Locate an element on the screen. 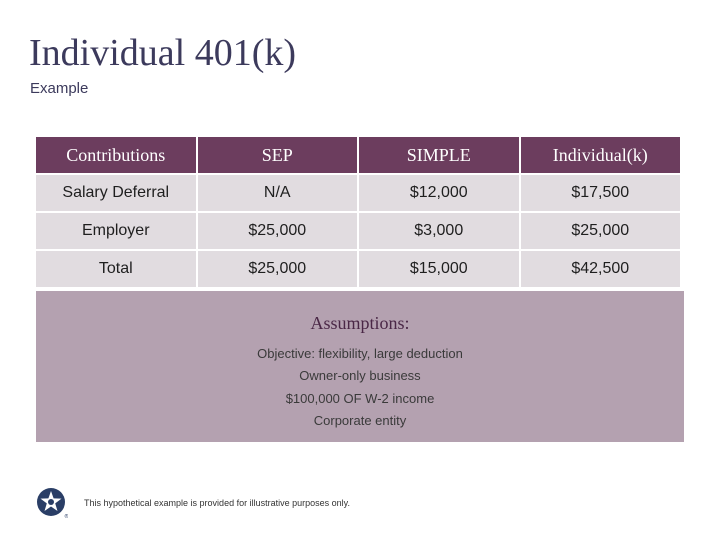  assumptions-heading: Assumptions: is located at coordinates (360, 323).